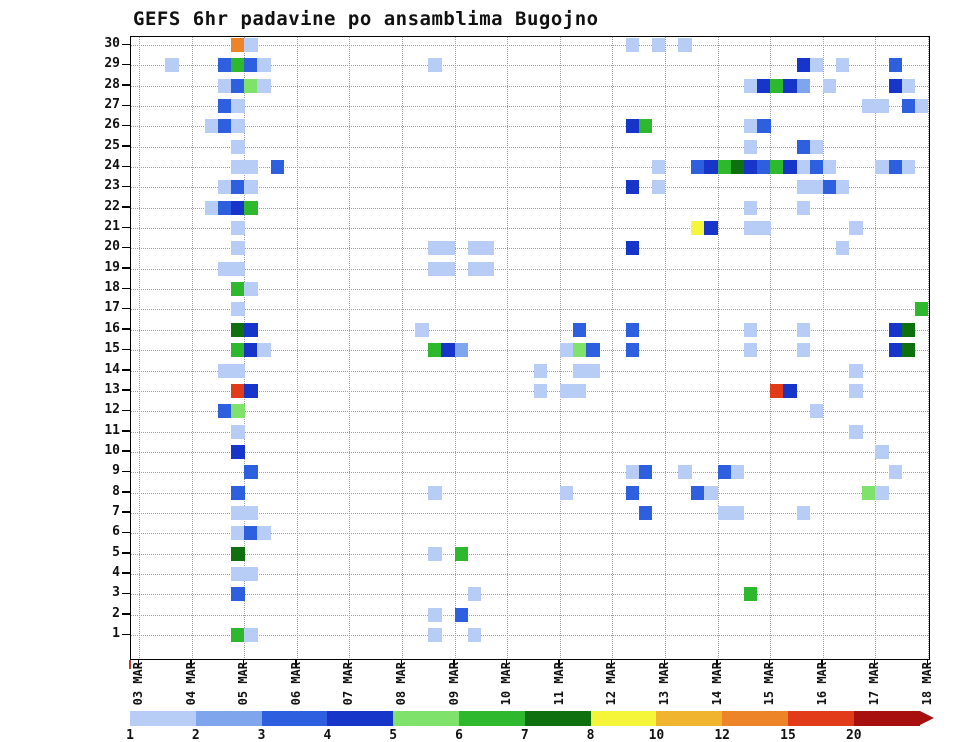  Describe the element at coordinates (112, 267) in the screenshot. I see `y-tick-label: 19` at that location.